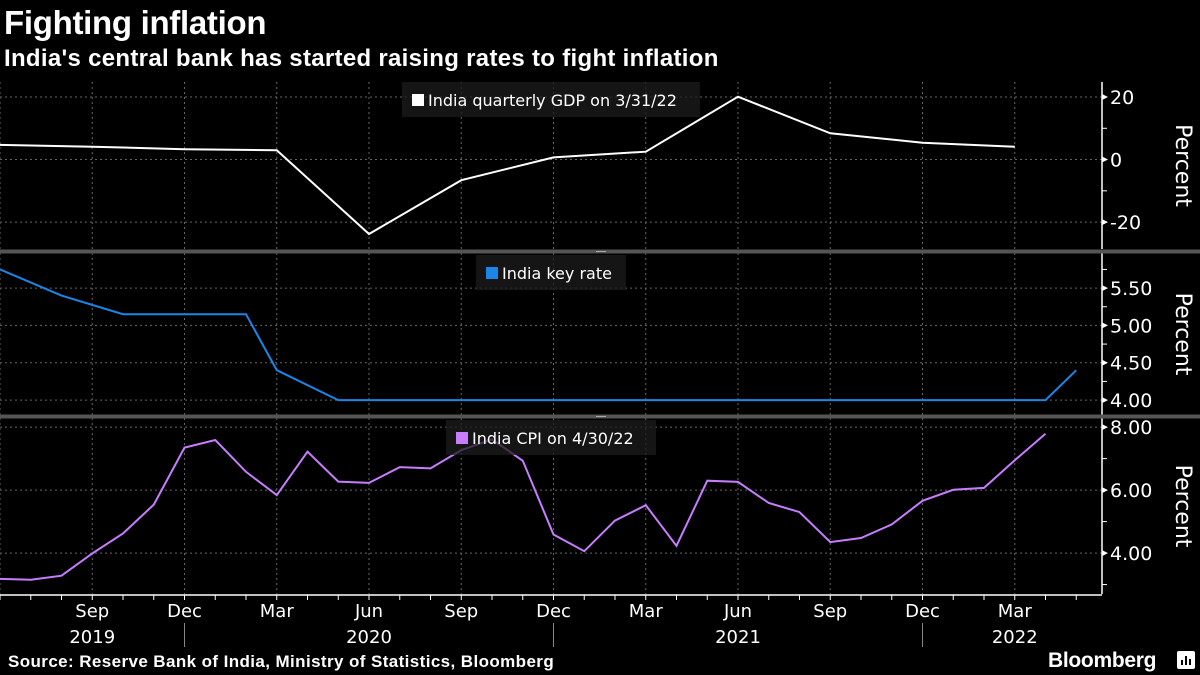 Image resolution: width=1200 pixels, height=675 pixels. What do you see at coordinates (1131, 491) in the screenshot?
I see `y-tick-label: 6.00` at bounding box center [1131, 491].